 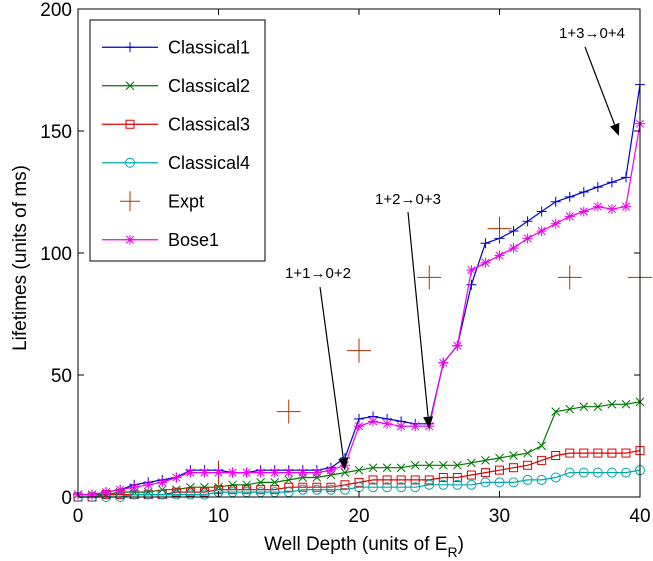 I want to click on annotation-3: 1+3→0+4, so click(x=592, y=80).